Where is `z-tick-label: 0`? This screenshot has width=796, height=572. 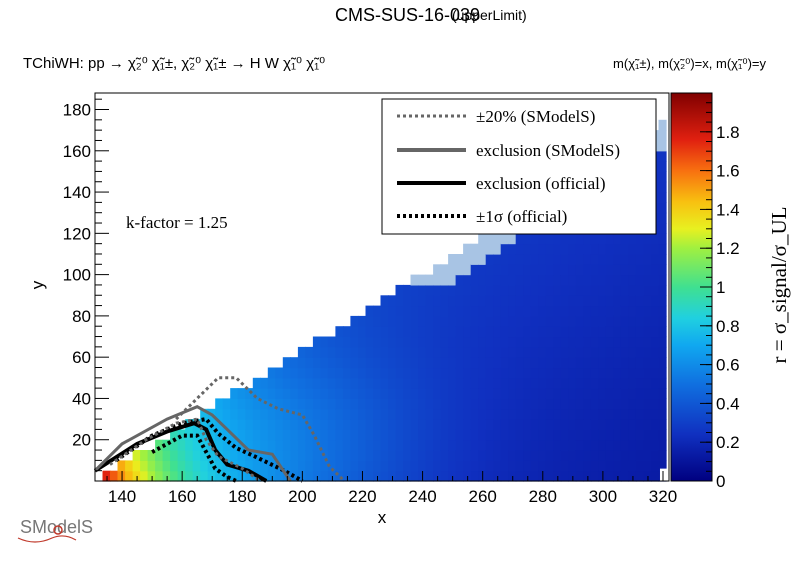
z-tick-label: 0 is located at coordinates (720, 481).